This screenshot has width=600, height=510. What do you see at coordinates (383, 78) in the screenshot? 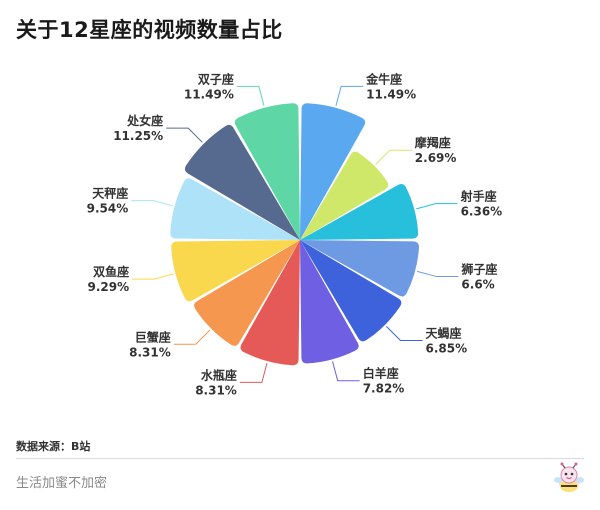
I see `slice-name-label: 金牛座` at bounding box center [383, 78].